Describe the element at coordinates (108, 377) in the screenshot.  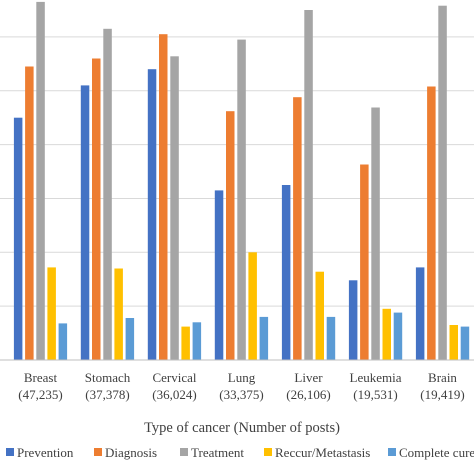
I see `category-label: Stomach` at that location.